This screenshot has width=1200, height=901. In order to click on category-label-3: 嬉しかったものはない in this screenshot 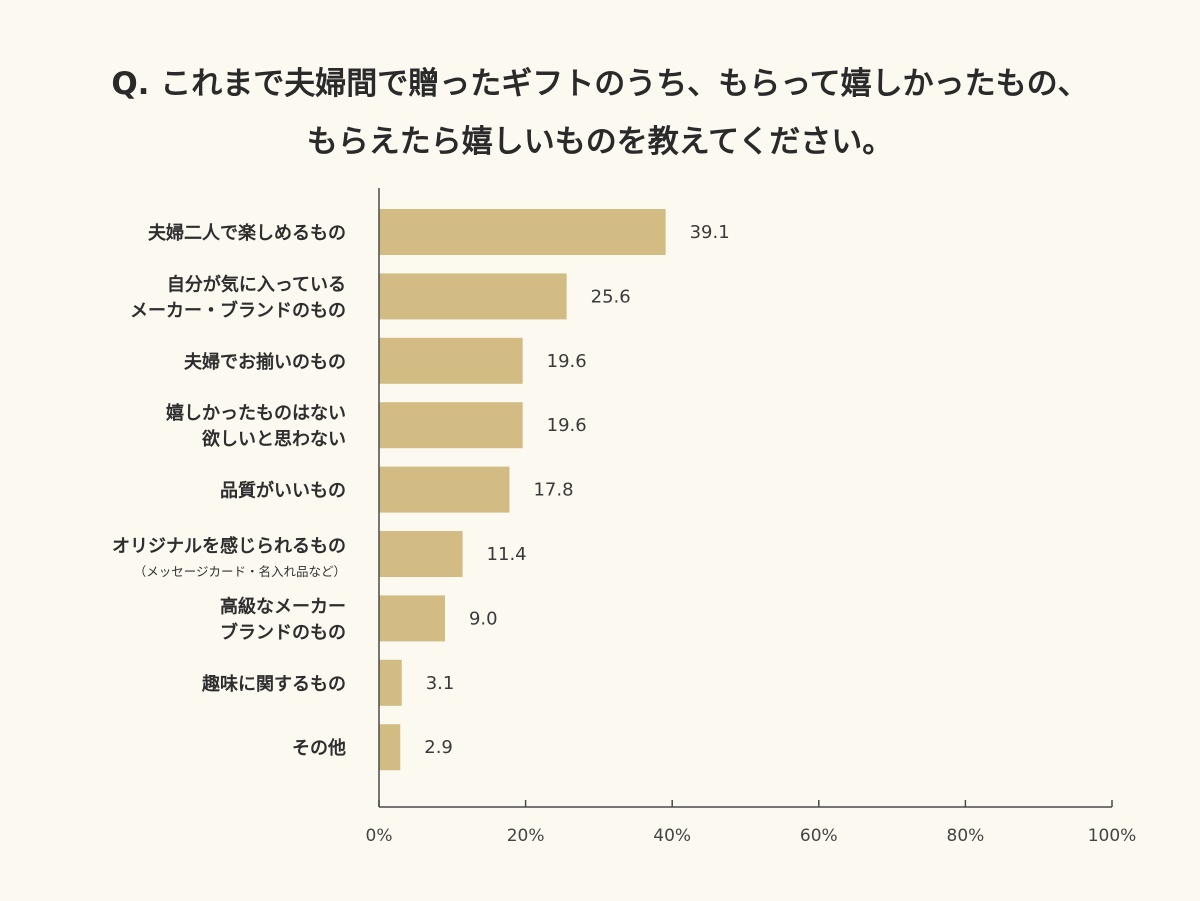, I will do `click(256, 413)`.